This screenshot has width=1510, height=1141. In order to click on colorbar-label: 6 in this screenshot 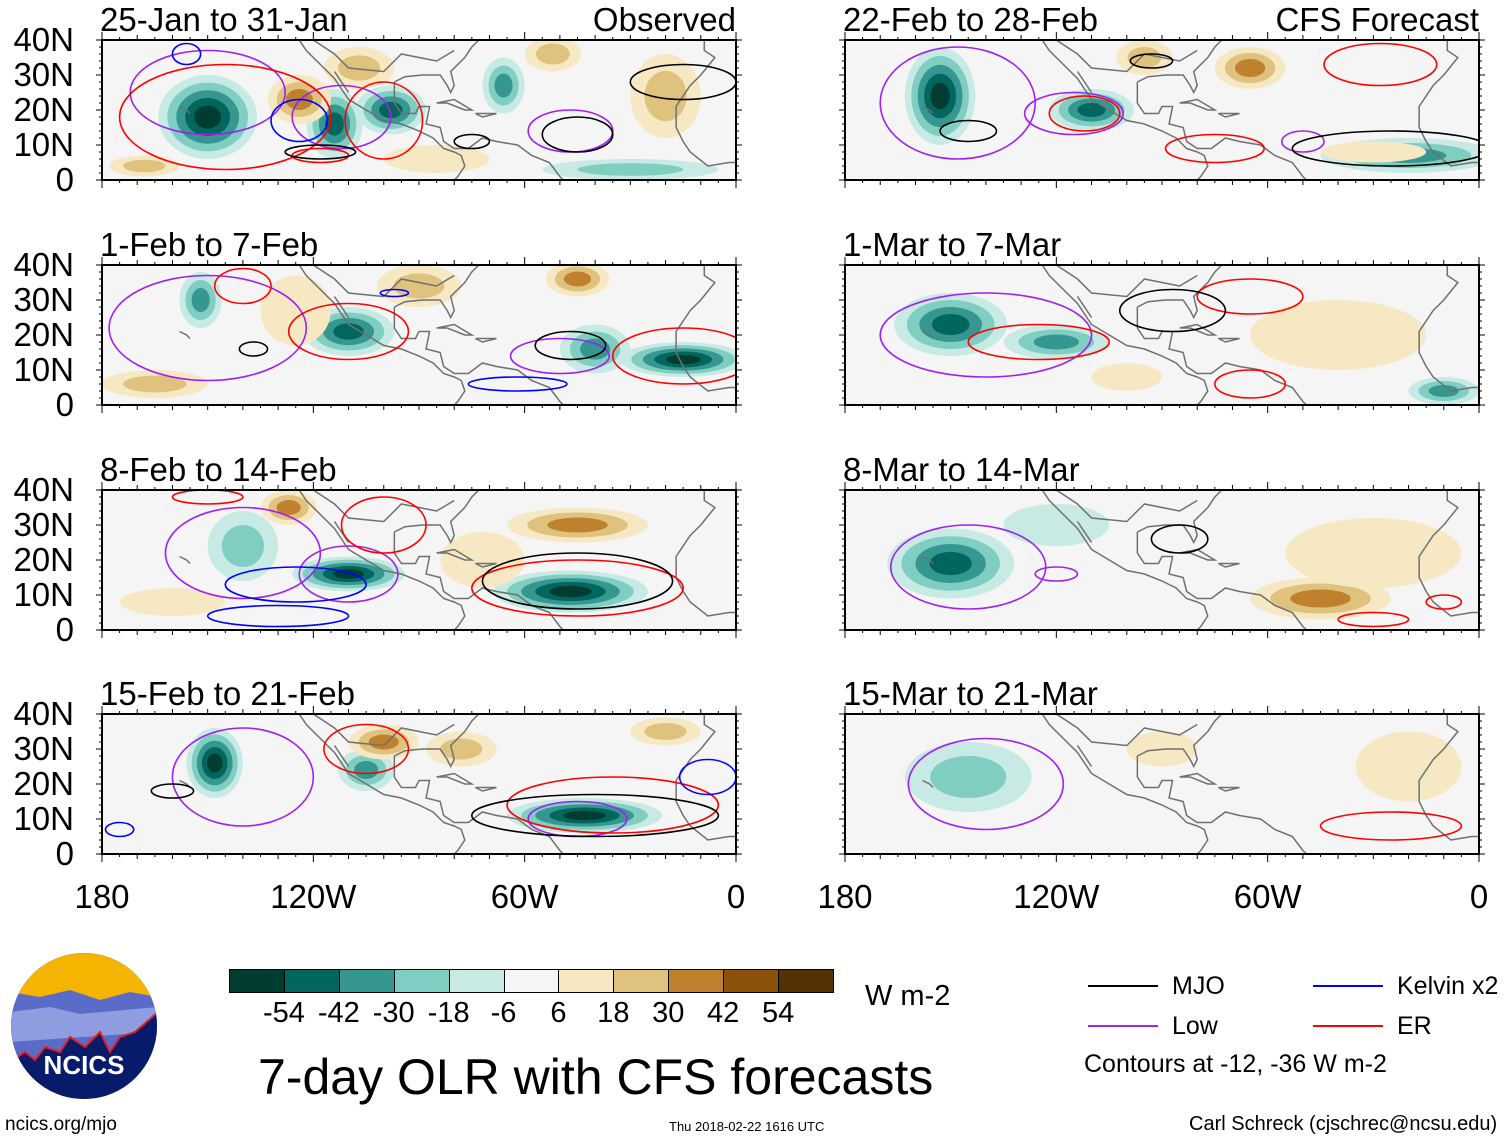, I will do `click(558, 1013)`.